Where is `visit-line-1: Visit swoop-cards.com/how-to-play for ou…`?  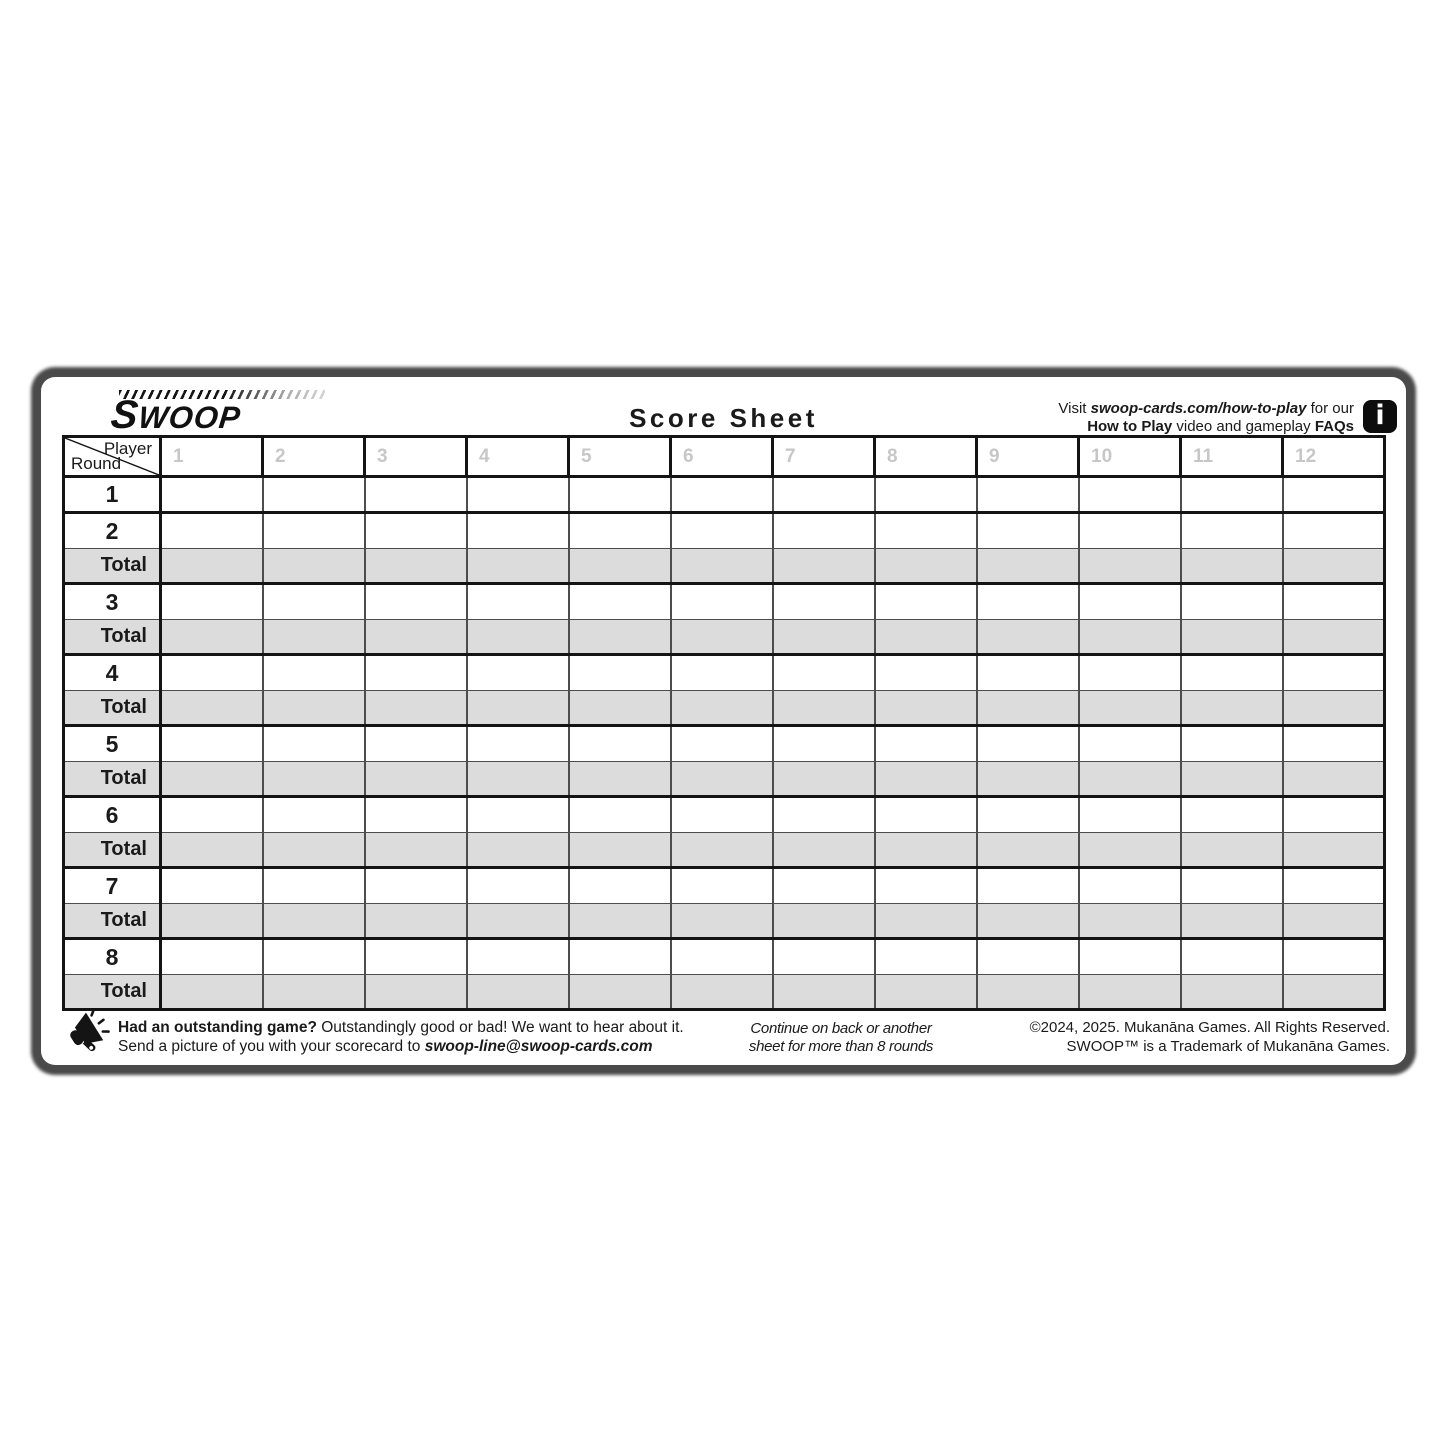
visit-line-1: Visit swoop-cards.com/how-to-play for ou… is located at coordinates (1206, 408).